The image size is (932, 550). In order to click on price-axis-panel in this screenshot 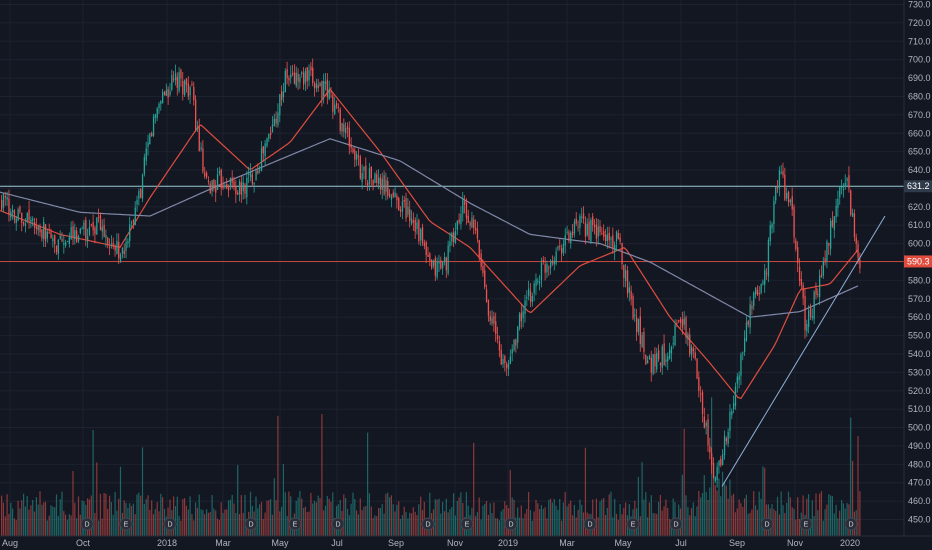, I will do `click(918, 268)`.